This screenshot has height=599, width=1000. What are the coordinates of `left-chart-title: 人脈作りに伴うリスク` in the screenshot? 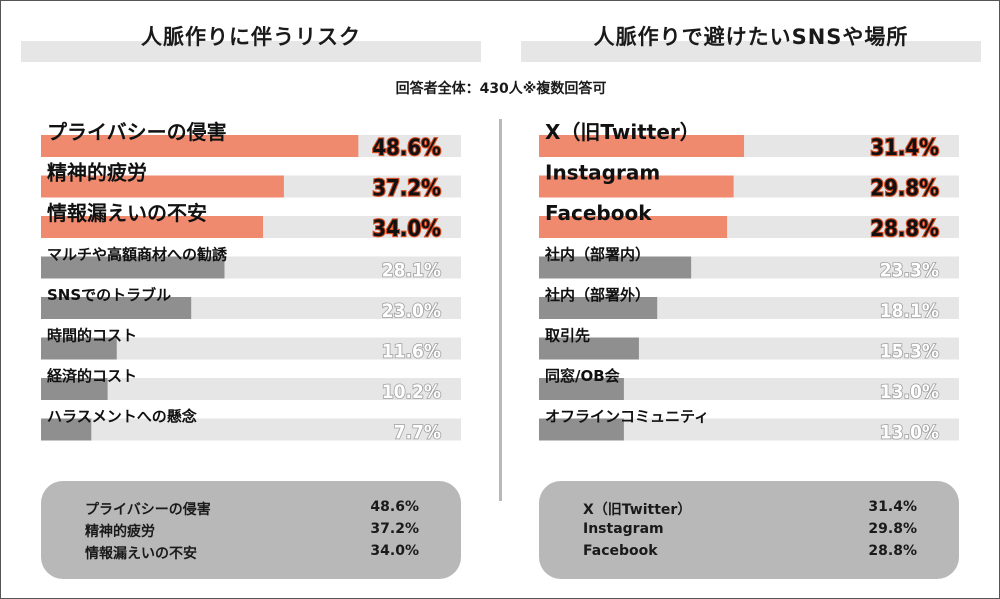 It's located at (251, 36).